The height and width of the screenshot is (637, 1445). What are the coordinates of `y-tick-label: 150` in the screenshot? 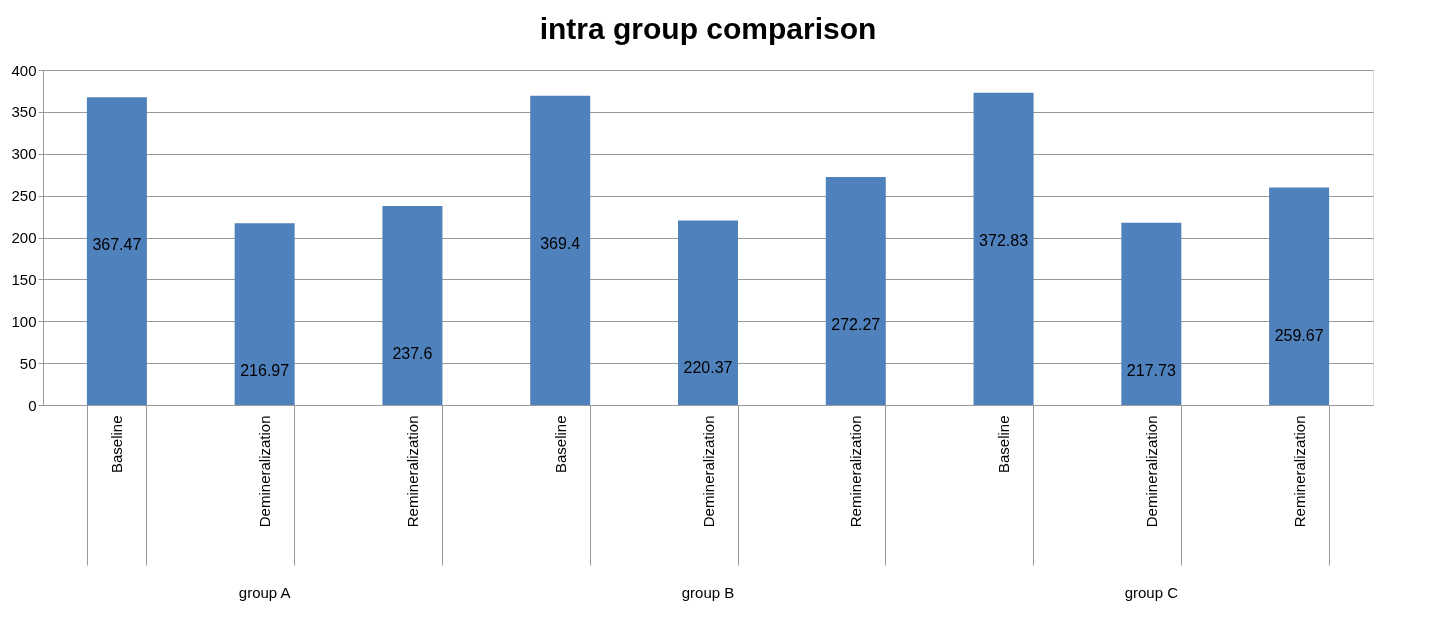 It's located at (24, 279).